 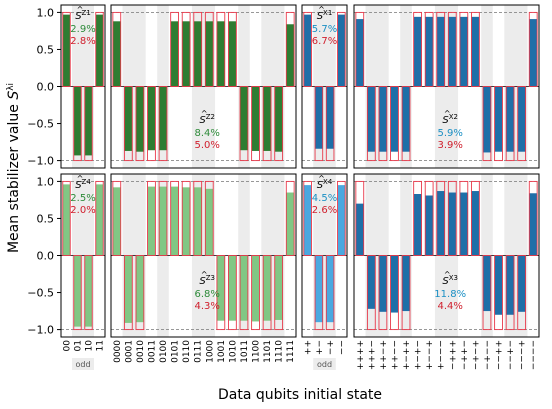 What do you see at coordinates (449, 145) in the screenshot?
I see `percent-bottom: 3.9%` at bounding box center [449, 145].